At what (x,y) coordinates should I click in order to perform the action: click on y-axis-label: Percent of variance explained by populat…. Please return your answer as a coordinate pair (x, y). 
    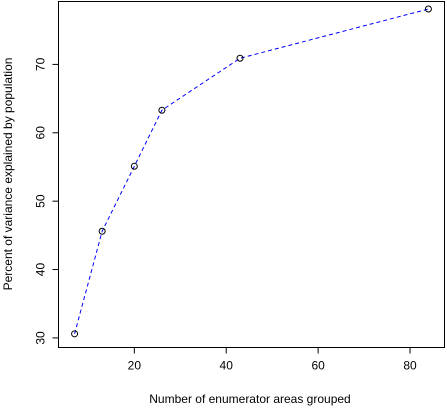
    Looking at the image, I should click on (8, 174).